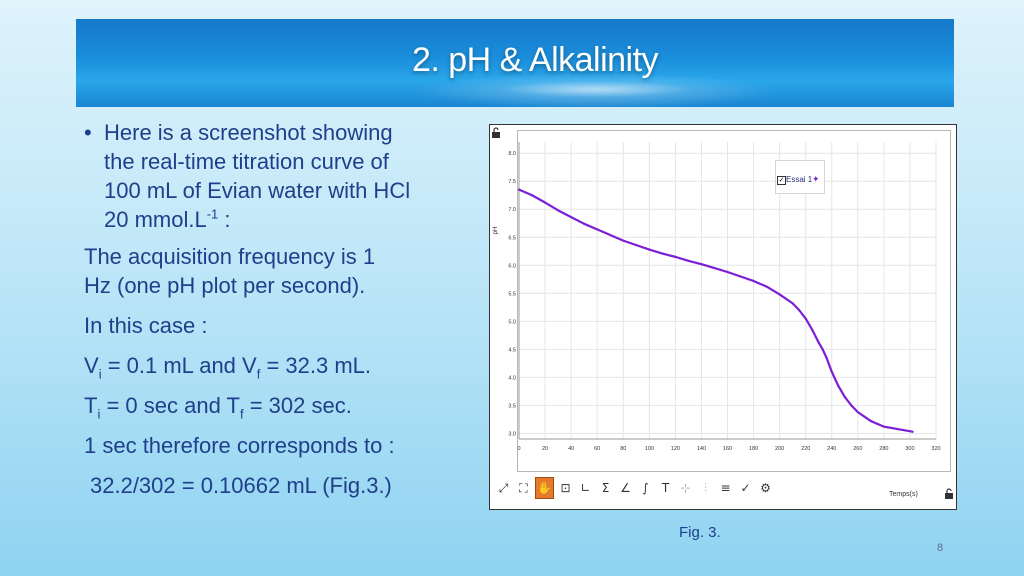  I want to click on x-tick-label: 60, so click(597, 449).